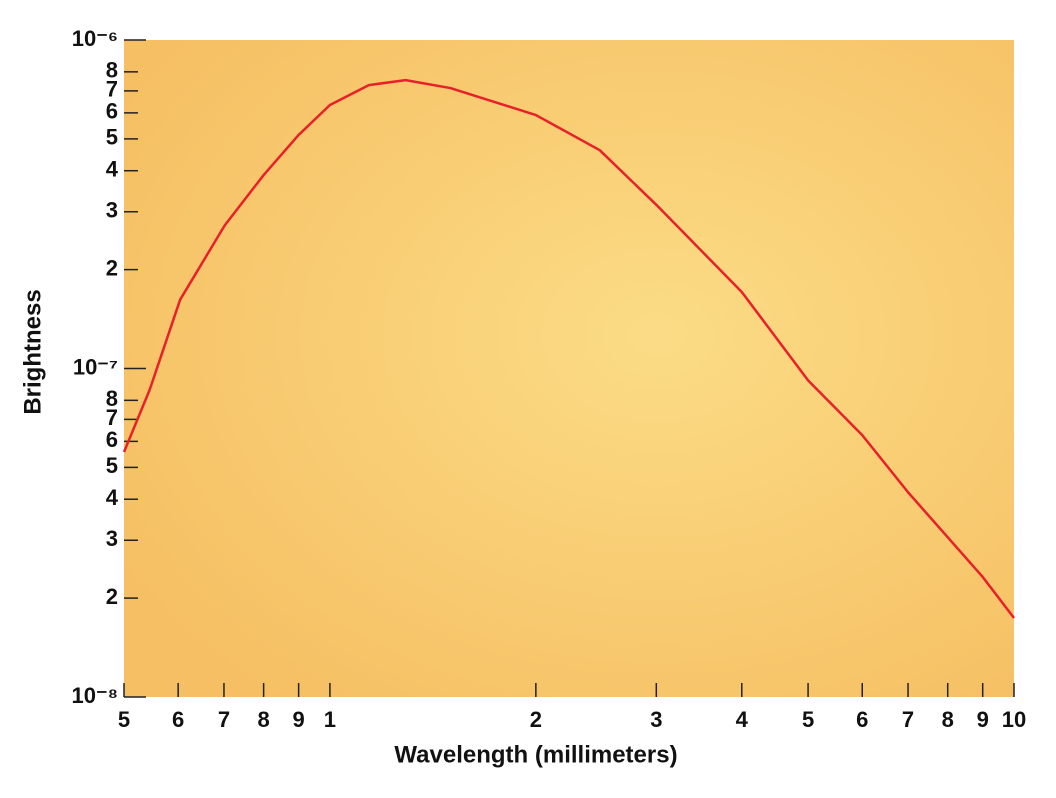 The height and width of the screenshot is (798, 1056). Describe the element at coordinates (95, 38) in the screenshot. I see `y-tick-label: 10⁻⁶` at that location.